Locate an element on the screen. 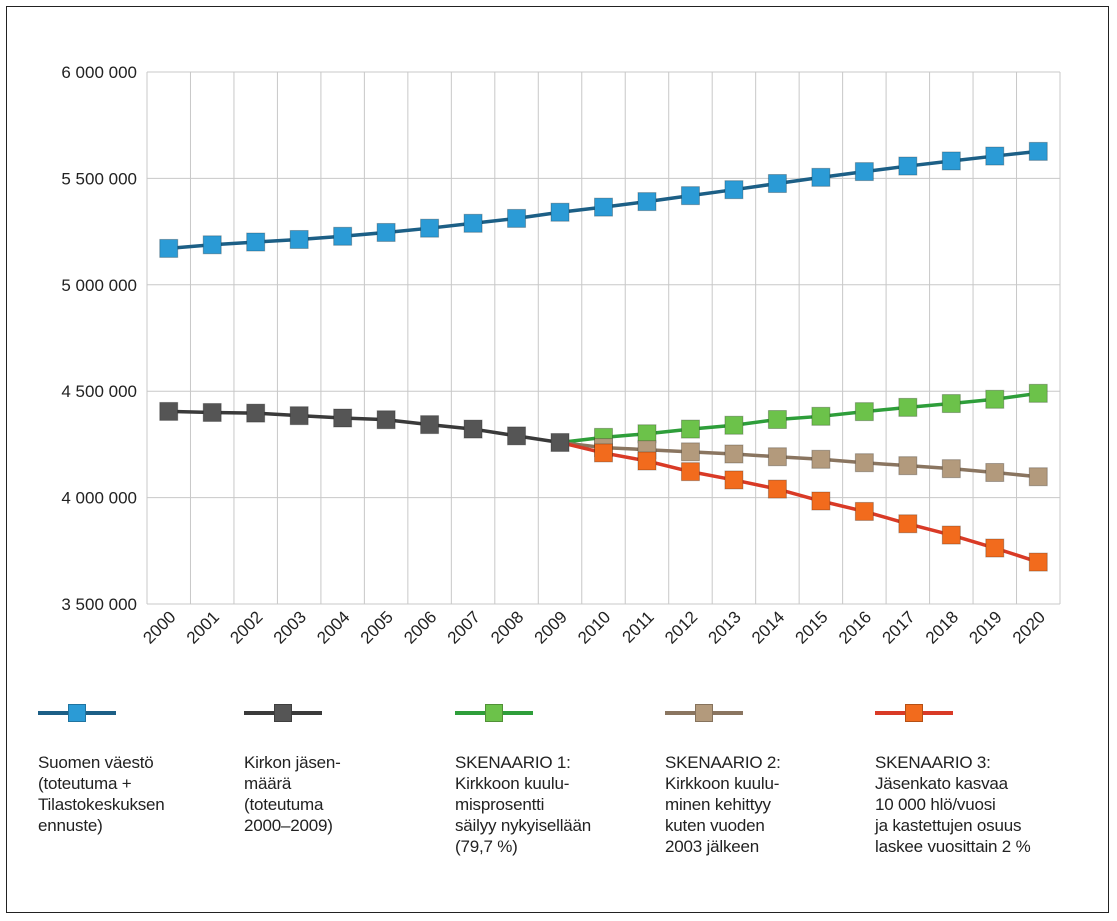  x-tick-label: 2011 is located at coordinates (638, 626).